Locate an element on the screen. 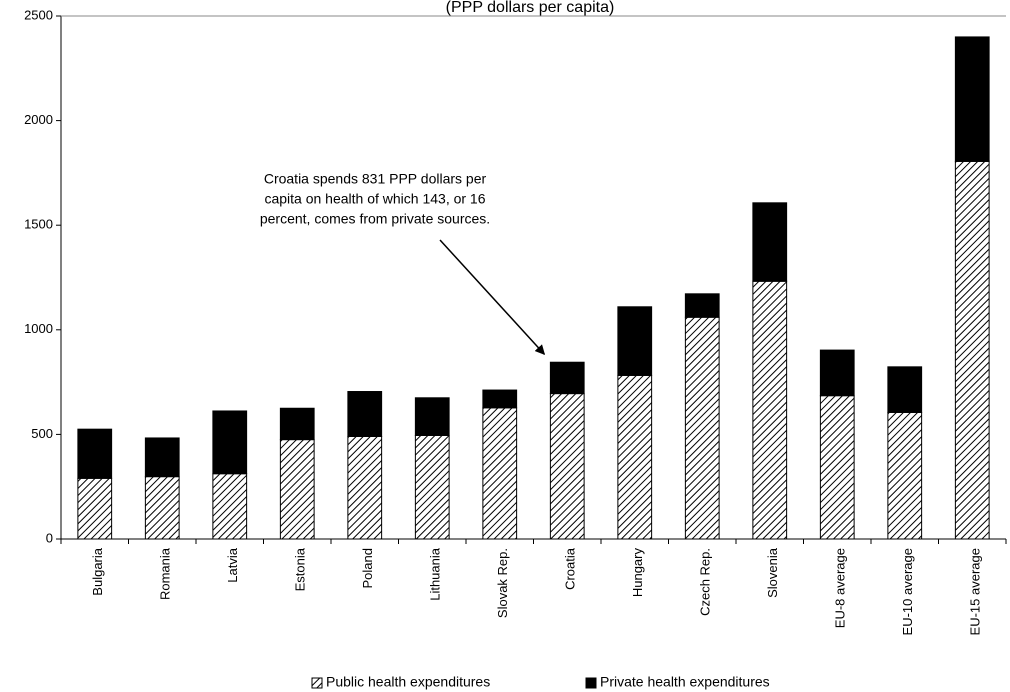 This screenshot has width=1010, height=692. y-tick-label: 2500 is located at coordinates (38, 14).